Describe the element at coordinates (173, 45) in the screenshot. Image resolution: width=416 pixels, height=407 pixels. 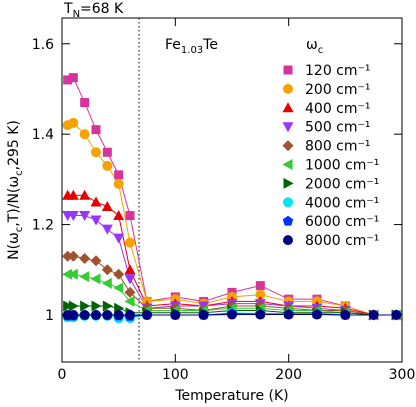
I see `sample-label-part: Fe` at that location.